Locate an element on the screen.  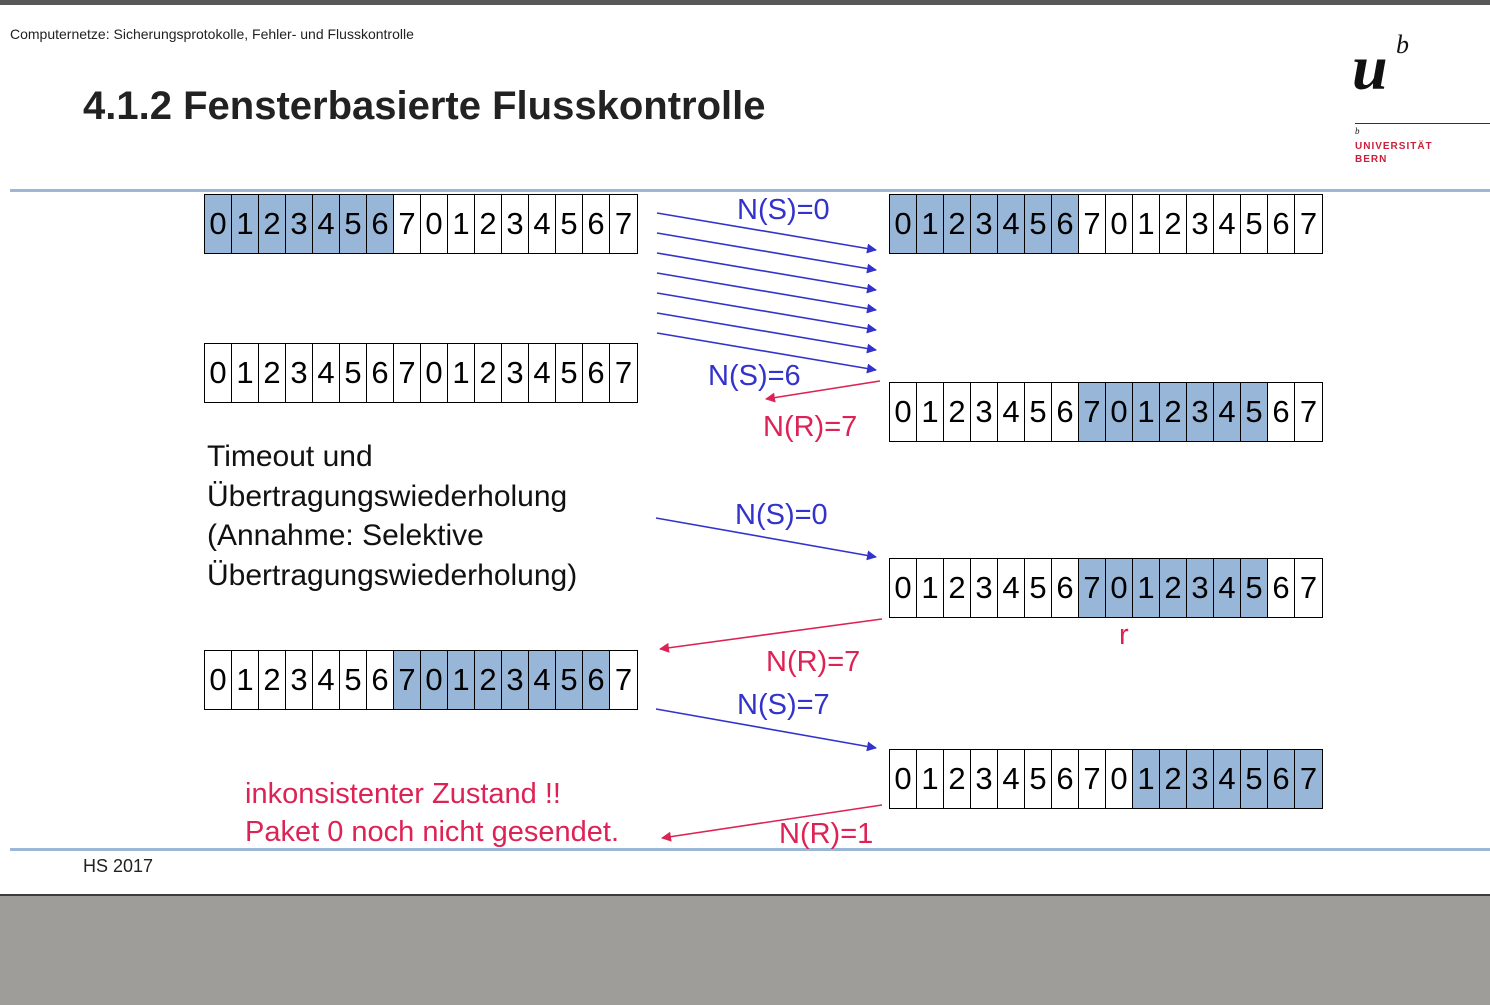
logo-letter-b: b is located at coordinates (1402, 44).